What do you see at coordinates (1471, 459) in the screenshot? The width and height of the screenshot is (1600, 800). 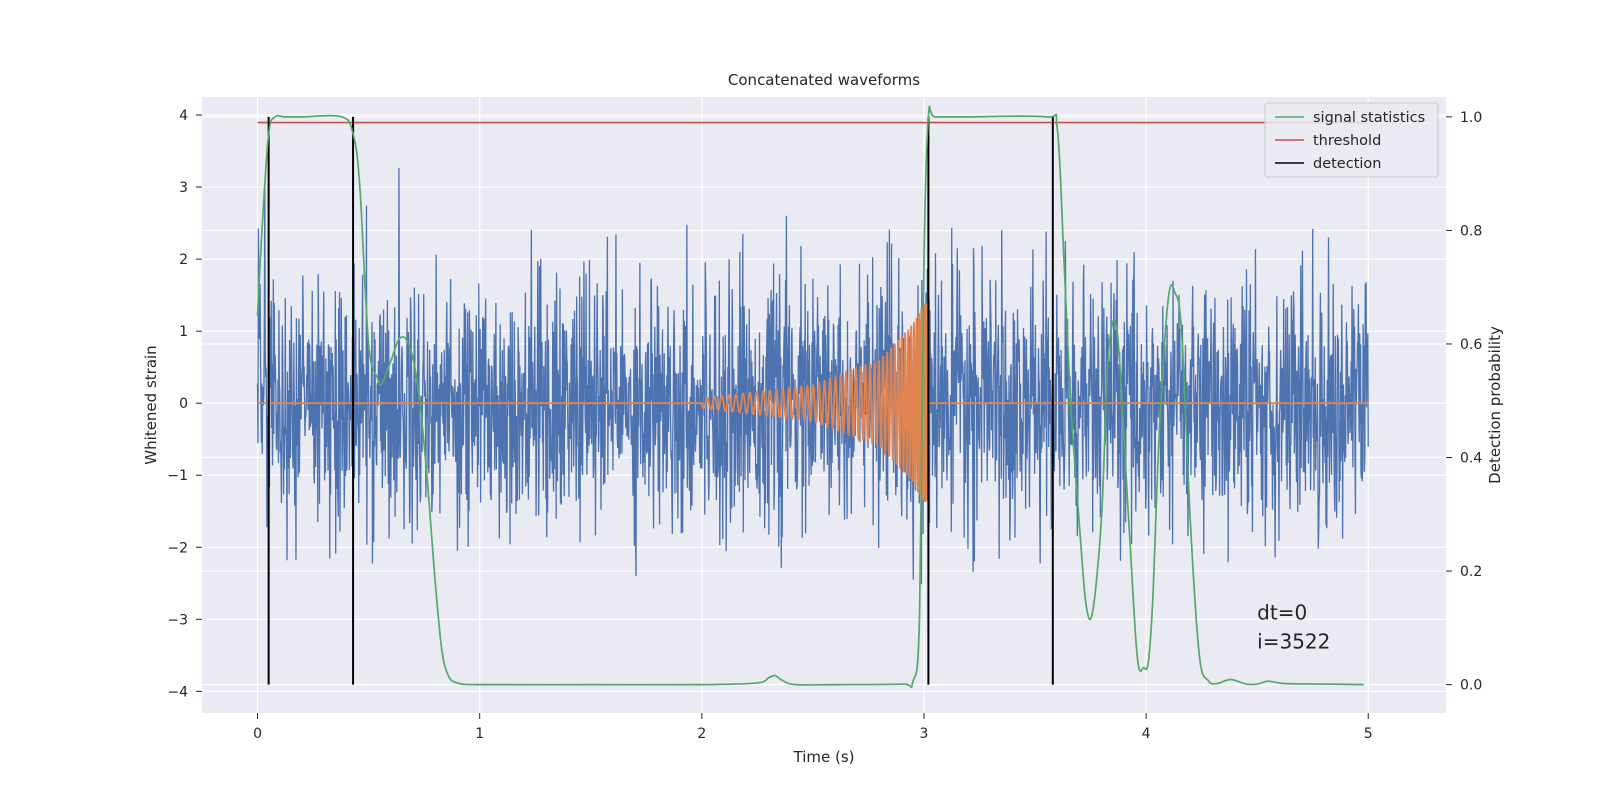 I see `y-tick-label-right: 0.4` at bounding box center [1471, 459].